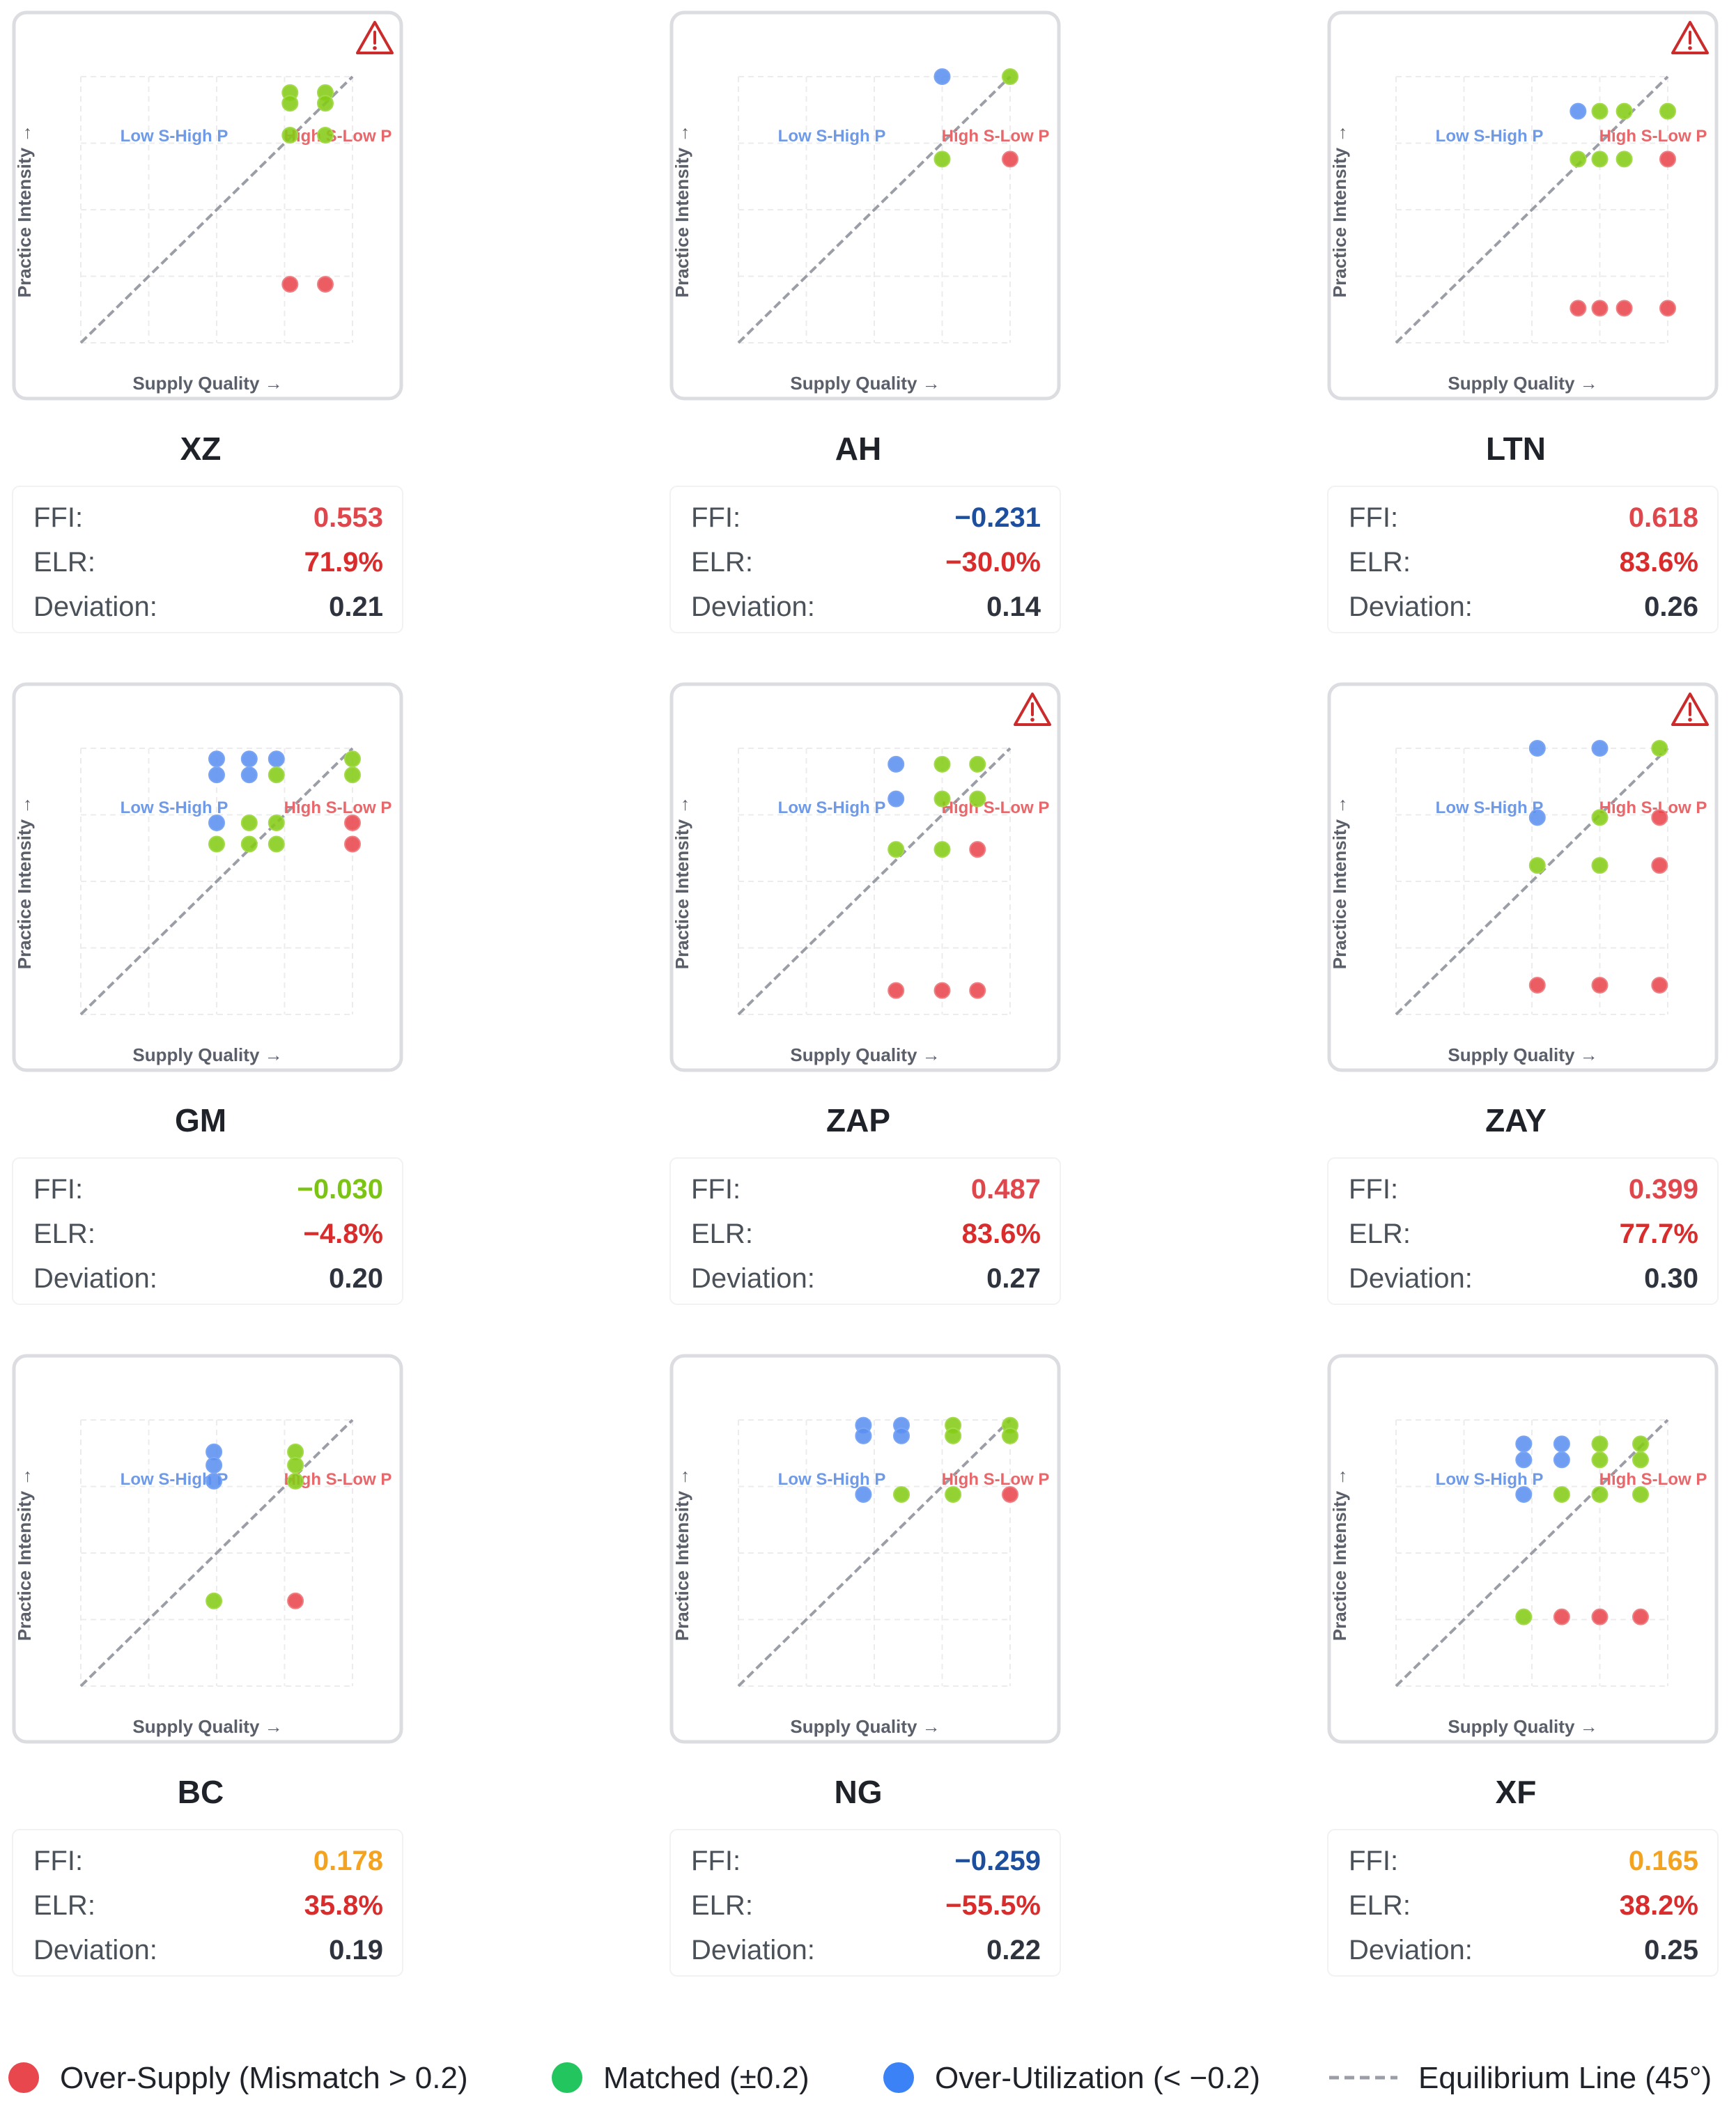 The image size is (1736, 2109). Describe the element at coordinates (898, 2077) in the screenshot. I see `blue-dot-icon` at that location.